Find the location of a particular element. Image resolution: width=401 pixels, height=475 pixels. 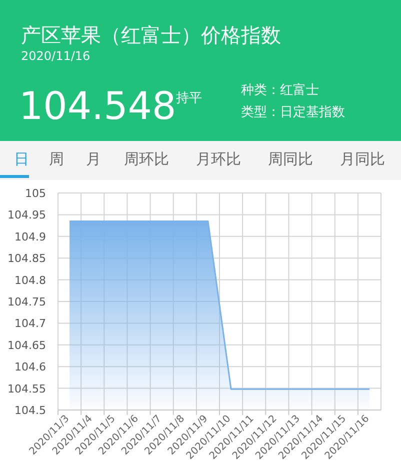

text: 种类：红富士 is located at coordinates (280, 90).